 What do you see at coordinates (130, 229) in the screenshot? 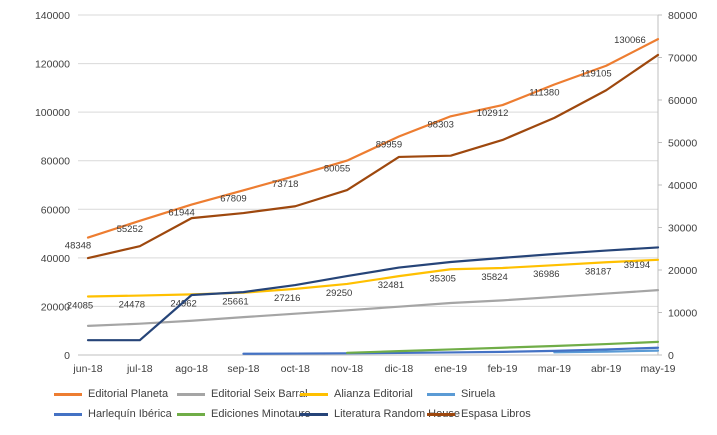
I see `data-label-editorial-planeta: 55252` at bounding box center [130, 229].